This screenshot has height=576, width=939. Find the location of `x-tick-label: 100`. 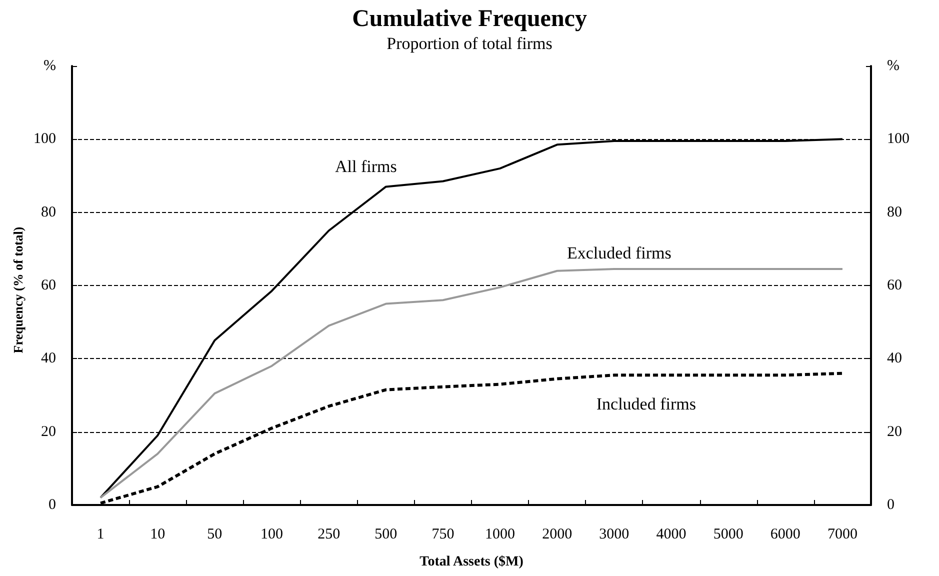

x-tick-label: 100 is located at coordinates (271, 534).